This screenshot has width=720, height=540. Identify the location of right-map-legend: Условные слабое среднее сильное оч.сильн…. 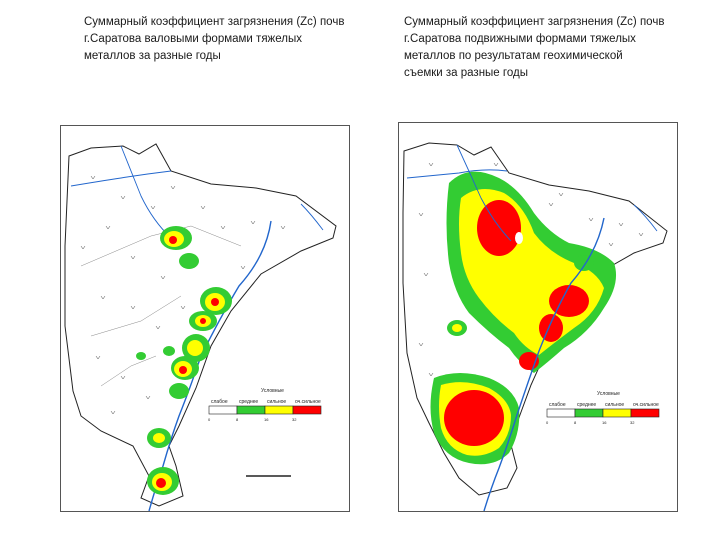
(603, 408).